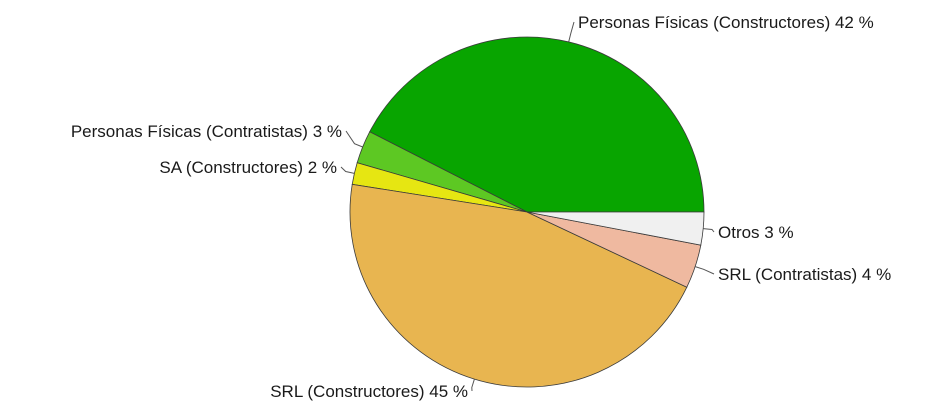 The height and width of the screenshot is (412, 946). I want to click on pie-label-4: SRL (Contratistas) 4 %, so click(804, 274).